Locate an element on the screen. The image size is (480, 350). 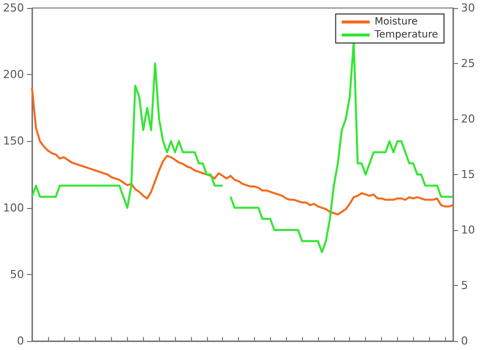
y2-tick-label: 25 is located at coordinates (468, 63).